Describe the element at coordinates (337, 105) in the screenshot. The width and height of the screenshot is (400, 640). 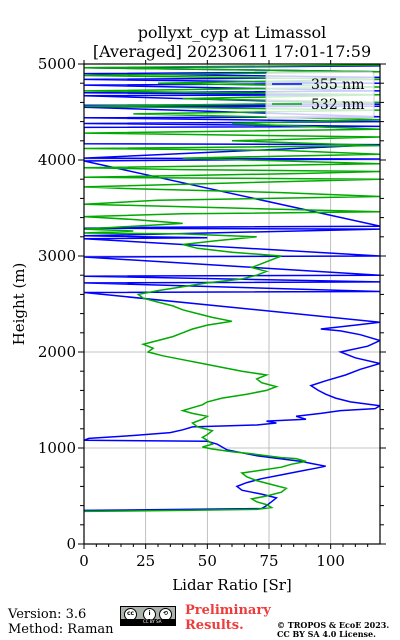
I see `legend-label-532: 532 nm` at that location.